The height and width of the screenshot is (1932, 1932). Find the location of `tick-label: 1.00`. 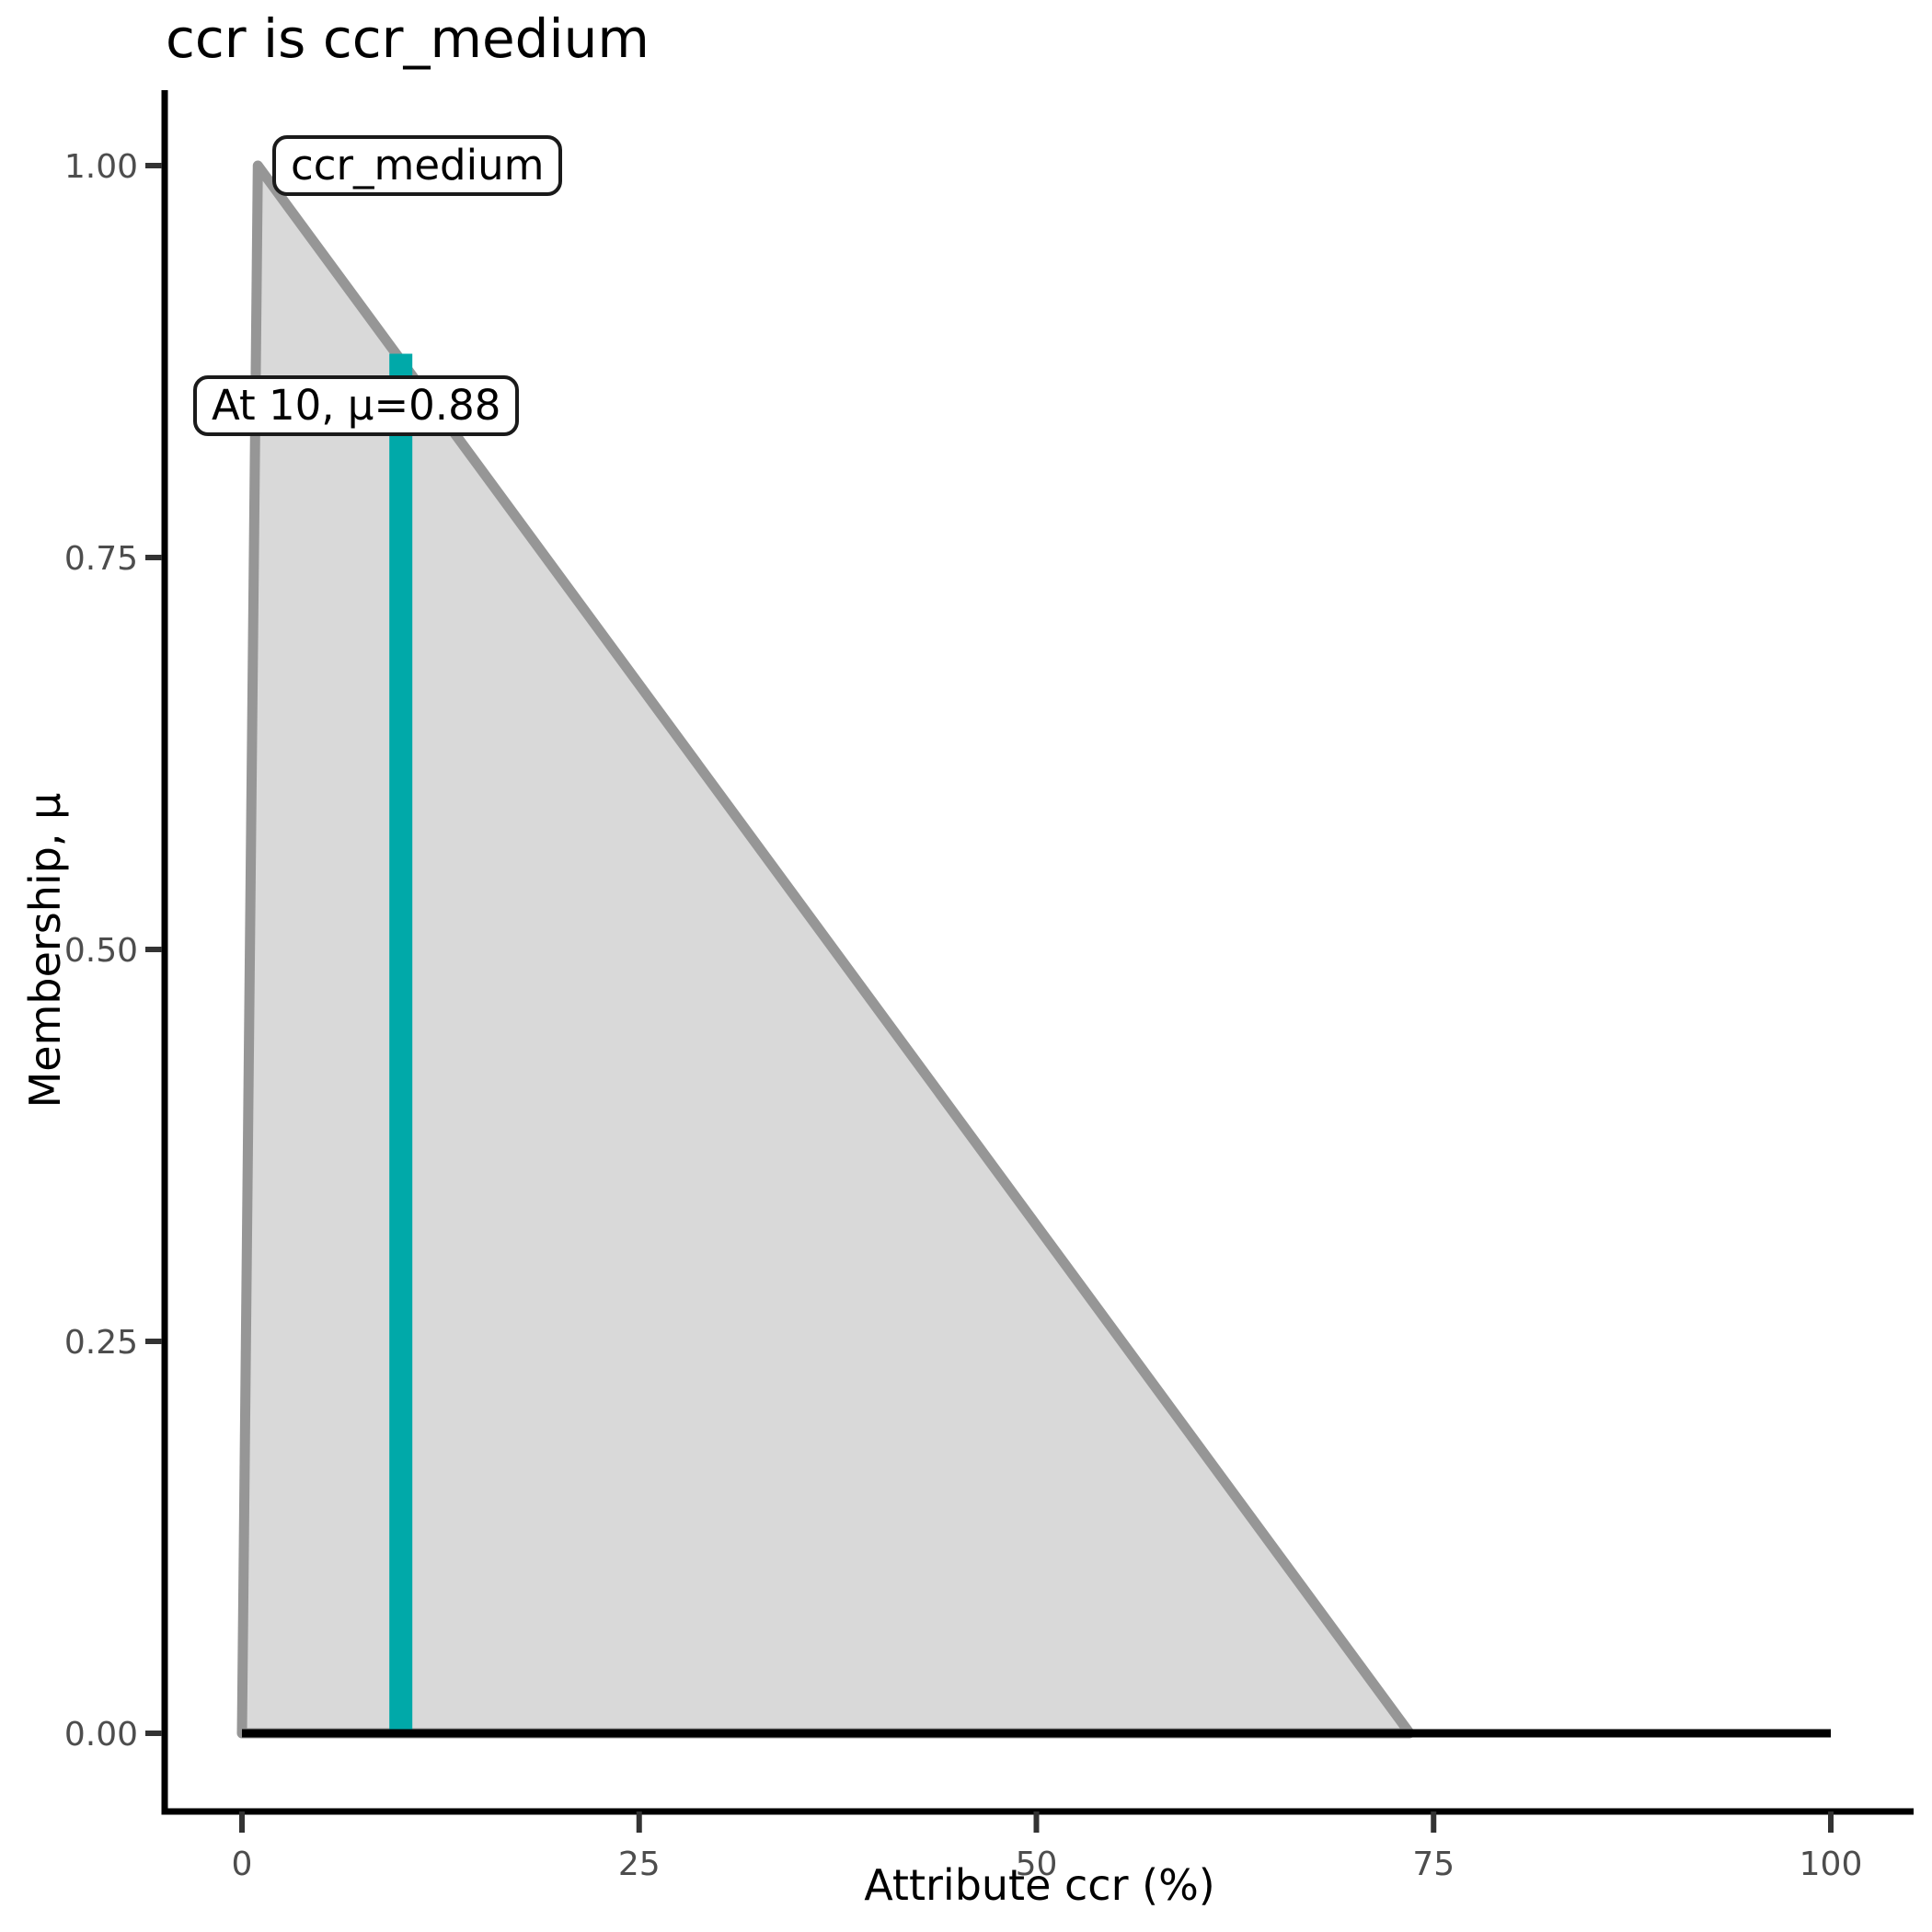

tick-label: 1.00 is located at coordinates (101, 167).